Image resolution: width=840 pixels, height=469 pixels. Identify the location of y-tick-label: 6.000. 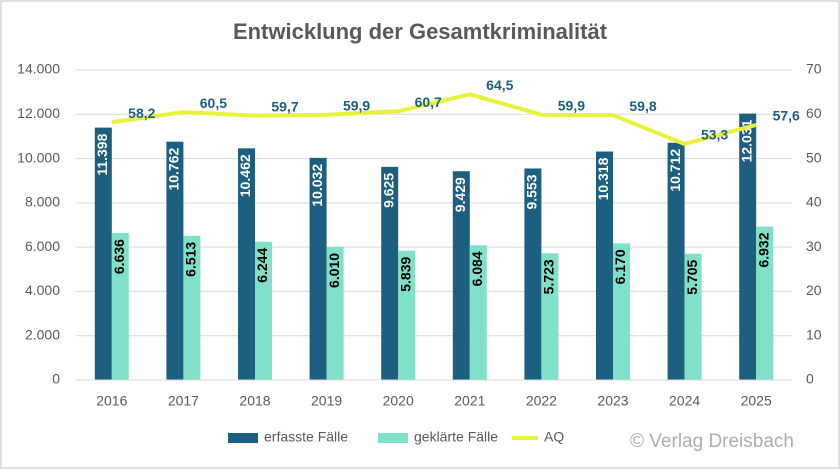
(42, 246).